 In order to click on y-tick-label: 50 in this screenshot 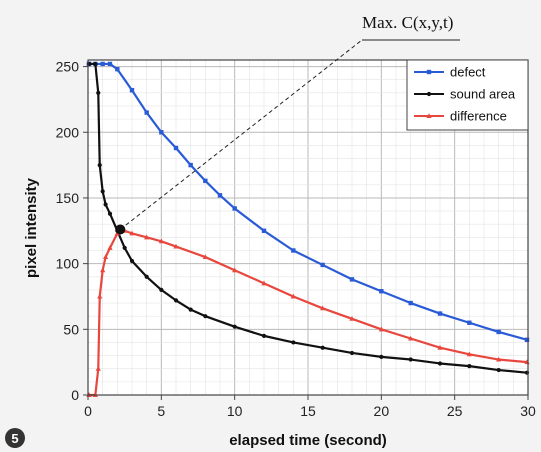, I will do `click(71, 329)`.